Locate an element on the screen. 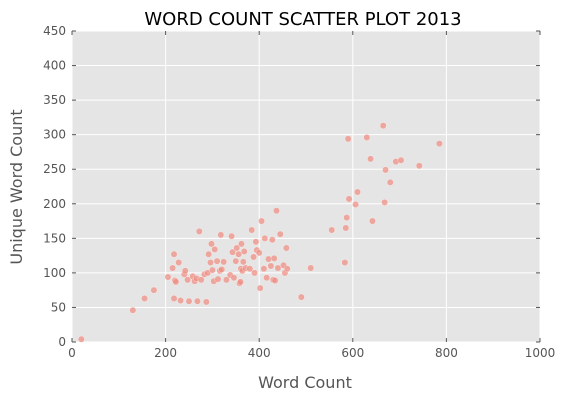 This screenshot has width=565, height=402. y-tick-label: 0 is located at coordinates (62, 342).